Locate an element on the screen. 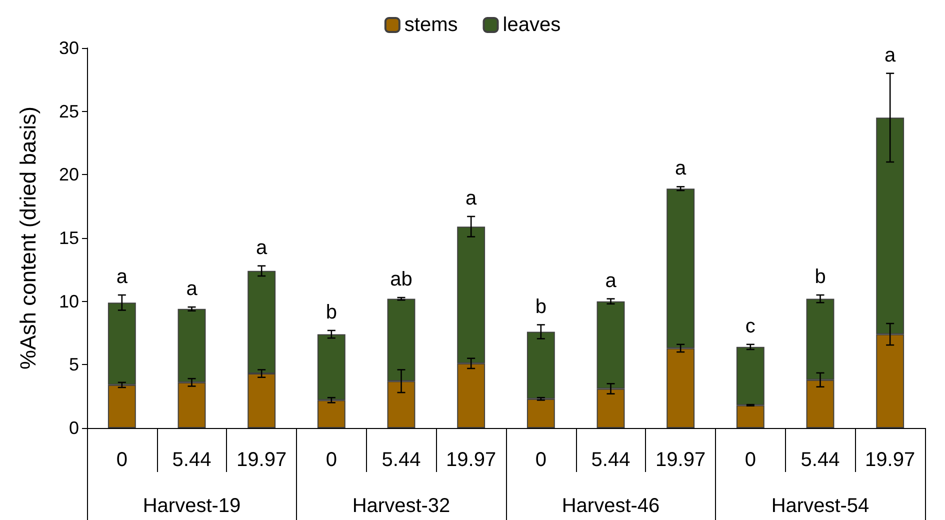 The image size is (945, 520). y-tick-label: 20 is located at coordinates (68, 174).